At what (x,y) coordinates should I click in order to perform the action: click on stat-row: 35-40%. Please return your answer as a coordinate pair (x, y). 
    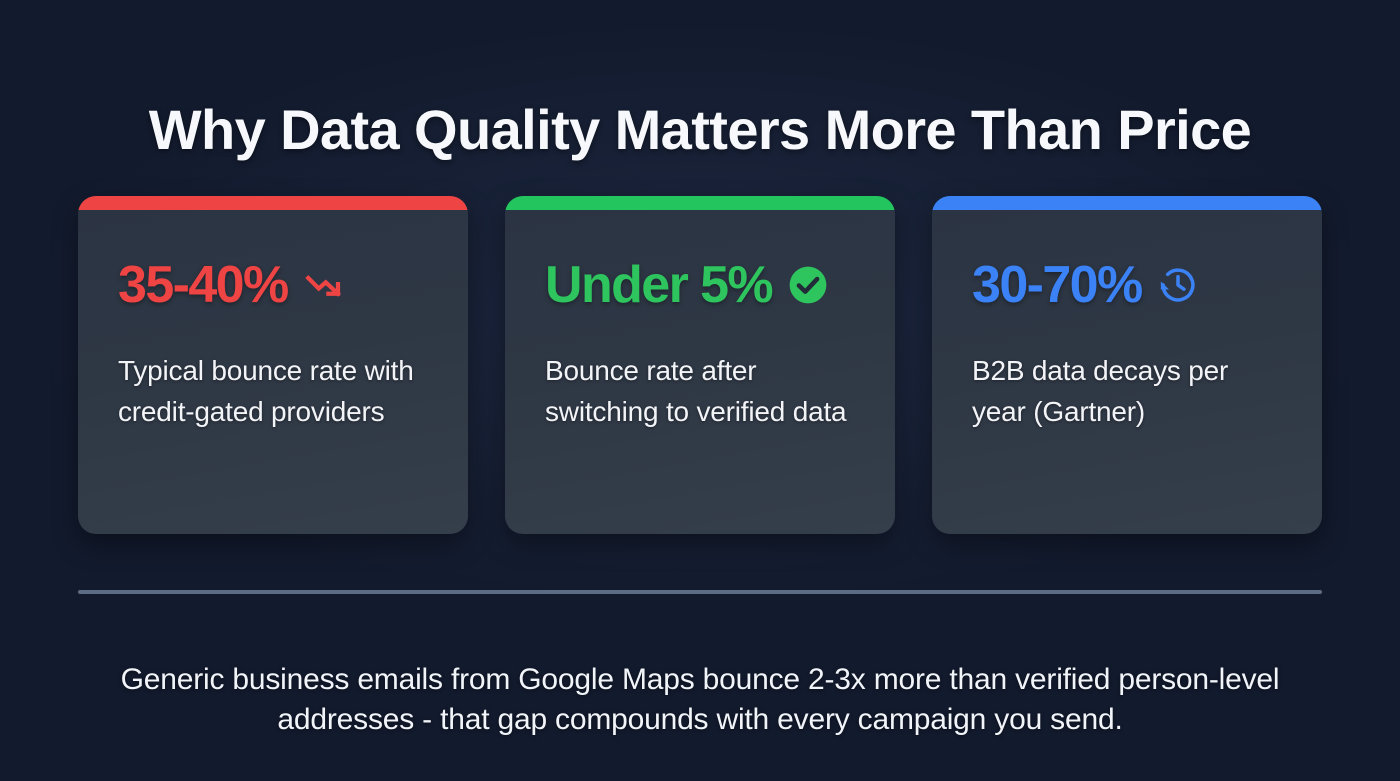
    Looking at the image, I should click on (273, 285).